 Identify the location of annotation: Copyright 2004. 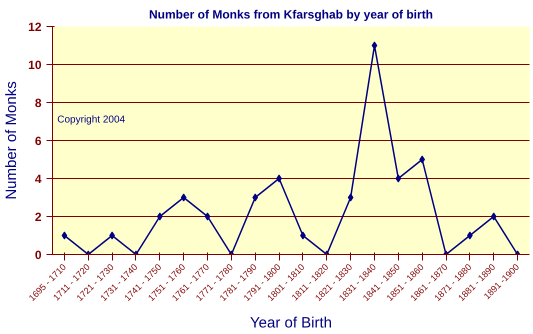
(91, 120).